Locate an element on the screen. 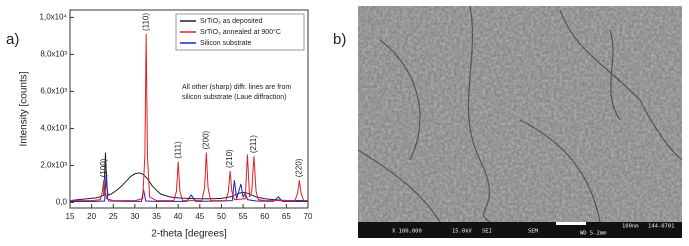  sem-info: 15.0kV is located at coordinates (462, 232).